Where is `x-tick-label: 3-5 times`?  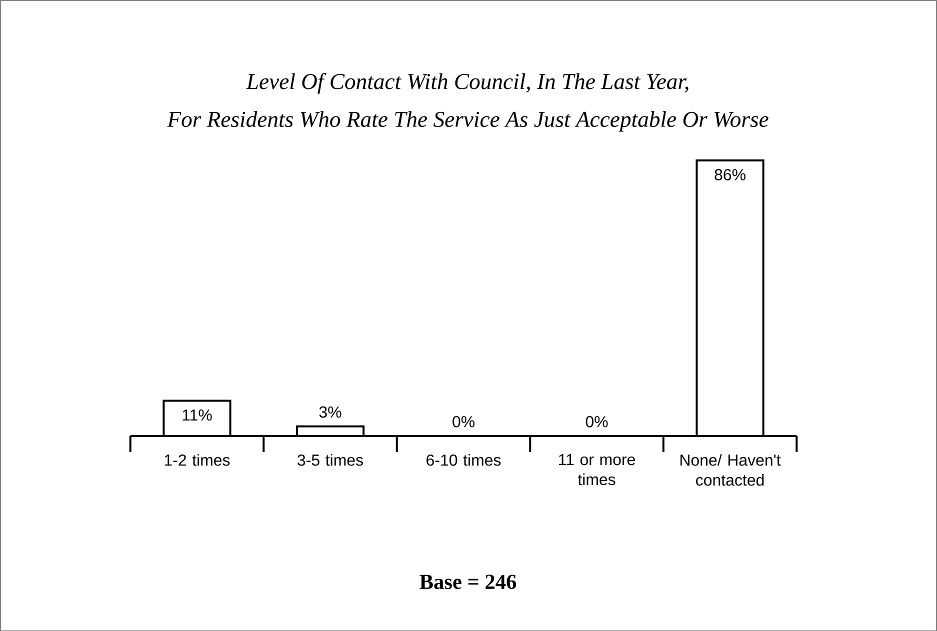 x-tick-label: 3-5 times is located at coordinates (330, 460).